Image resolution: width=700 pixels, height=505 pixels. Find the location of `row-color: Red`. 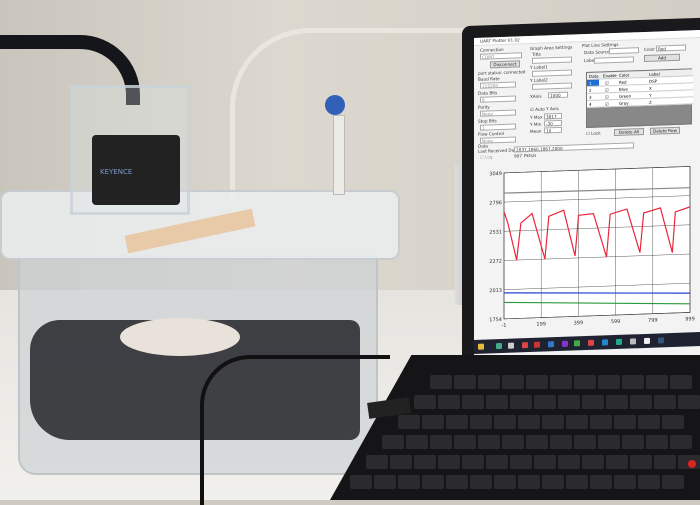

row-color: Red is located at coordinates (623, 82).